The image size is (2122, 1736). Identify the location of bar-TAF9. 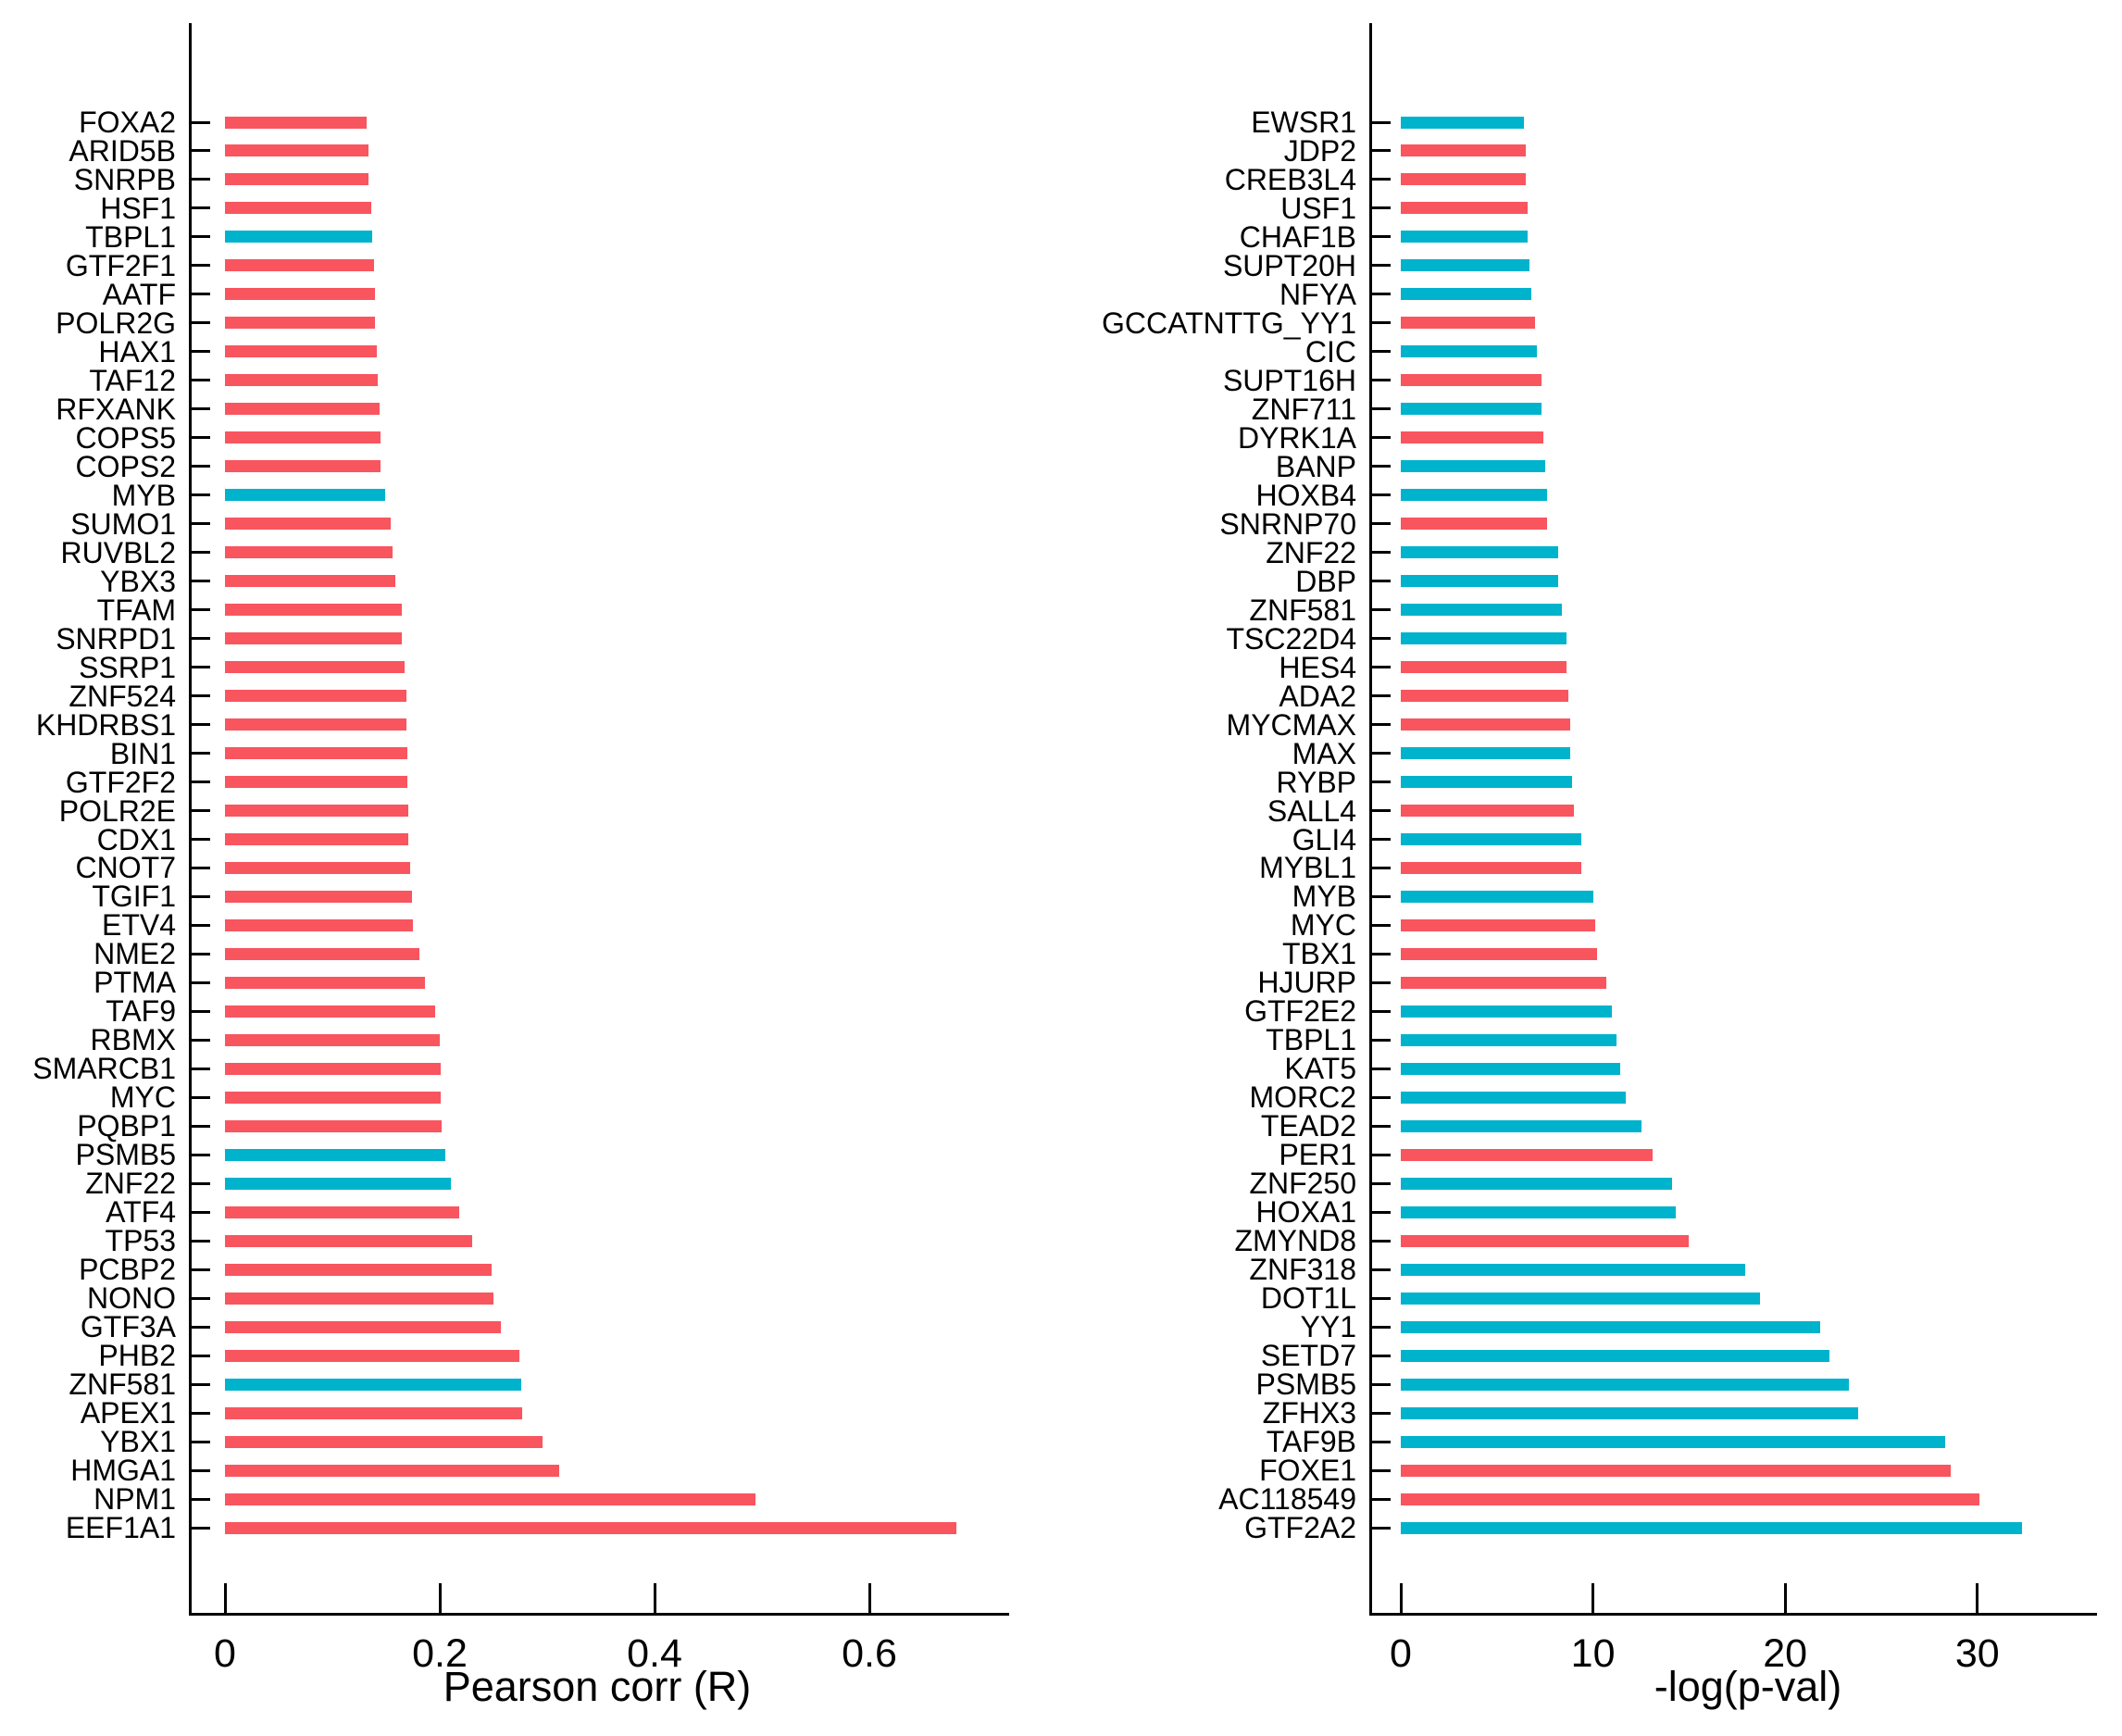
(330, 1011).